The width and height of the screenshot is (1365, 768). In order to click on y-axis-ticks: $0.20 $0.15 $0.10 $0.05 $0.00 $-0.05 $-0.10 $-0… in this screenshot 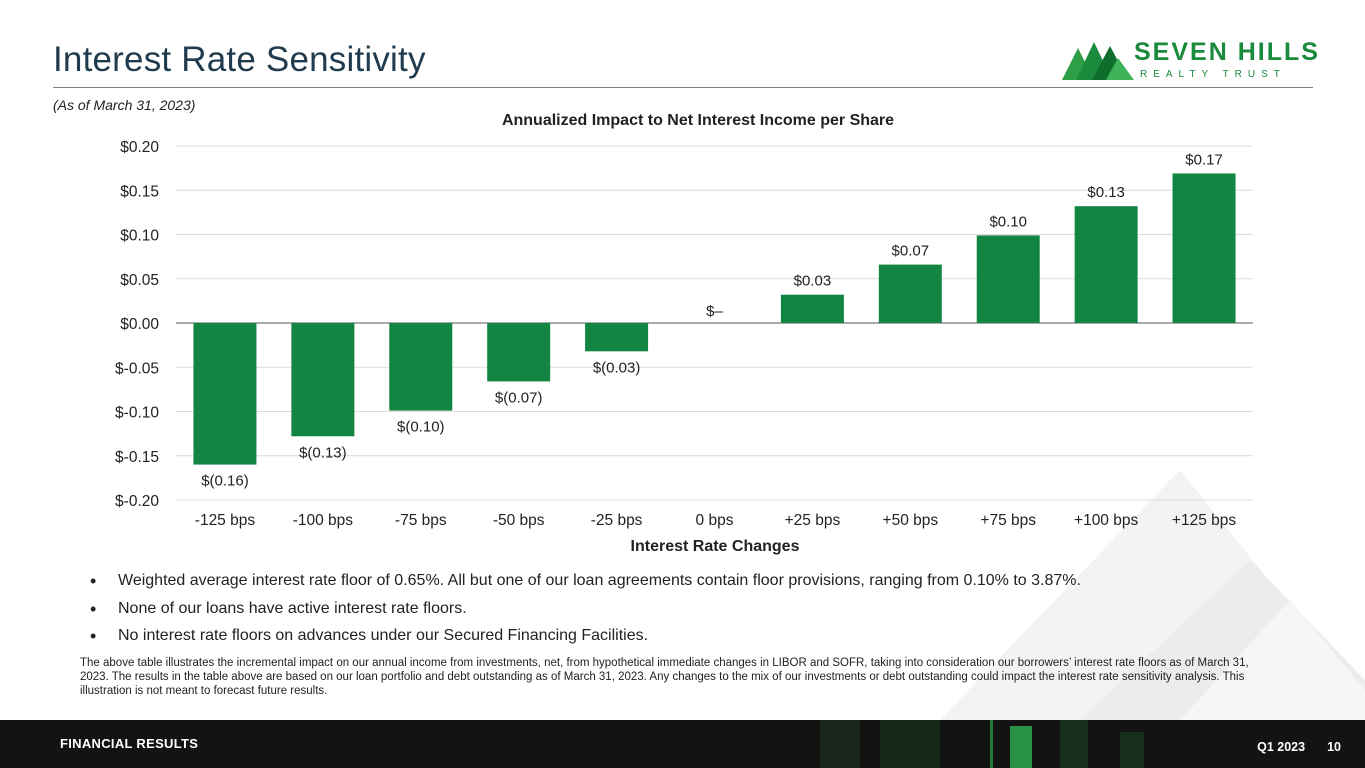, I will do `click(137, 324)`.